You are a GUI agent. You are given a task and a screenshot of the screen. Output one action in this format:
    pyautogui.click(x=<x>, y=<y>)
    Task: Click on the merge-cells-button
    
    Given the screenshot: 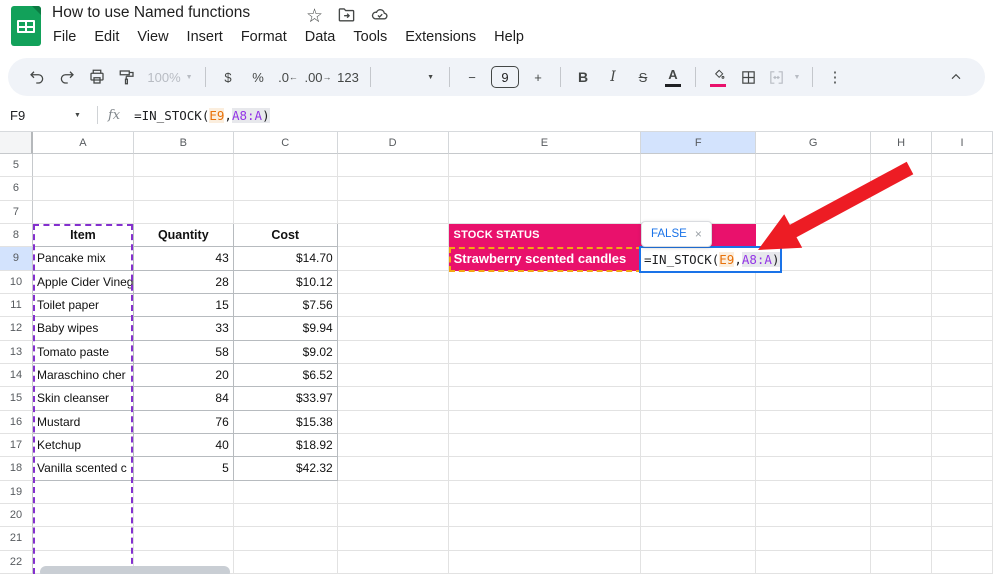 What is the action you would take?
    pyautogui.click(x=776, y=77)
    